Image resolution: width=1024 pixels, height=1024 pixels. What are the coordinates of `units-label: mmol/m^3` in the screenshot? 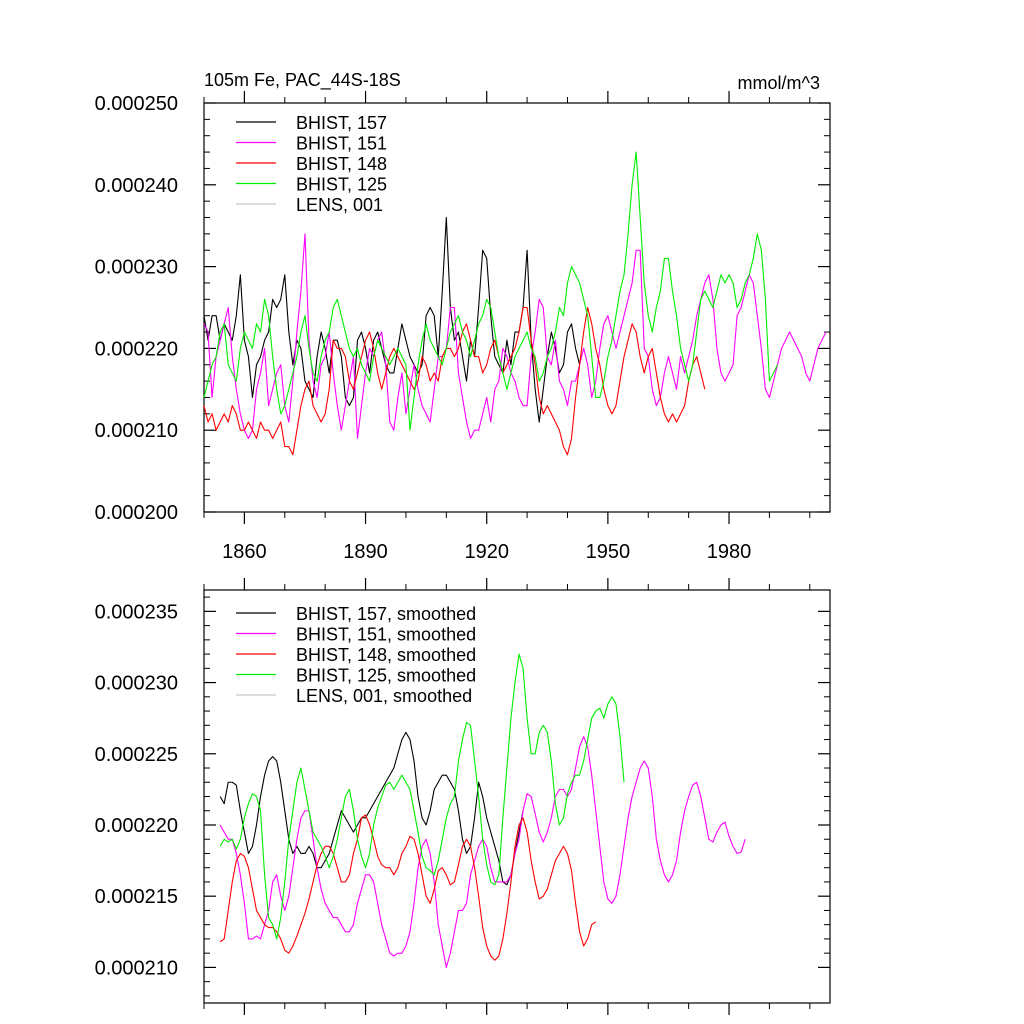 It's located at (779, 83).